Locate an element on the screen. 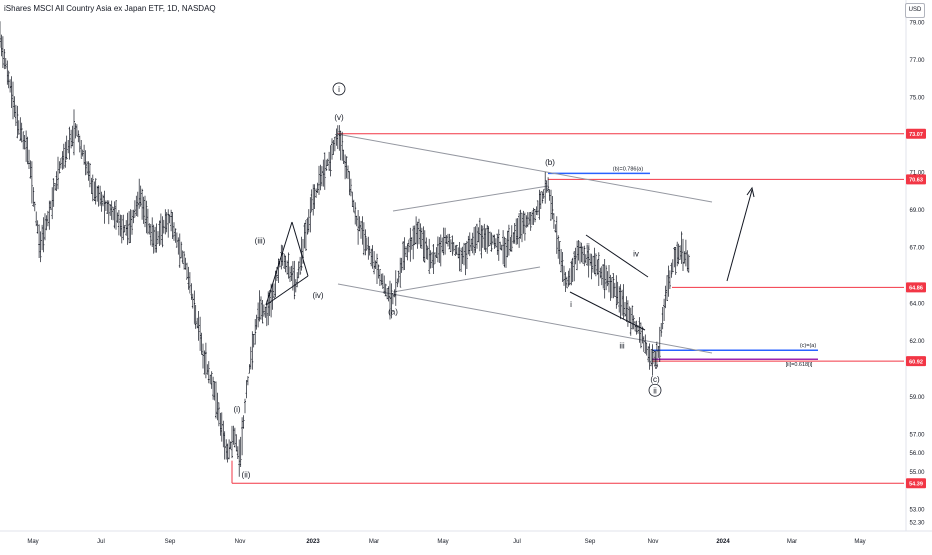 The width and height of the screenshot is (932, 555). x-tick-label: May is located at coordinates (32, 542).